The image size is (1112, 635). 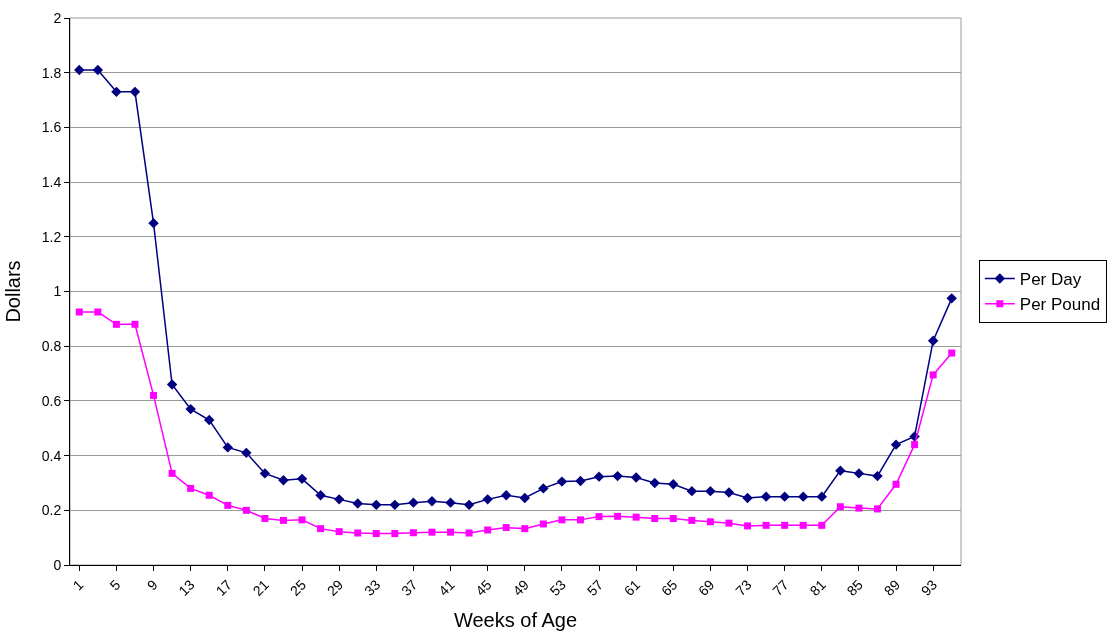 What do you see at coordinates (817, 587) in the screenshot?
I see `x-tick-label: 81` at bounding box center [817, 587].